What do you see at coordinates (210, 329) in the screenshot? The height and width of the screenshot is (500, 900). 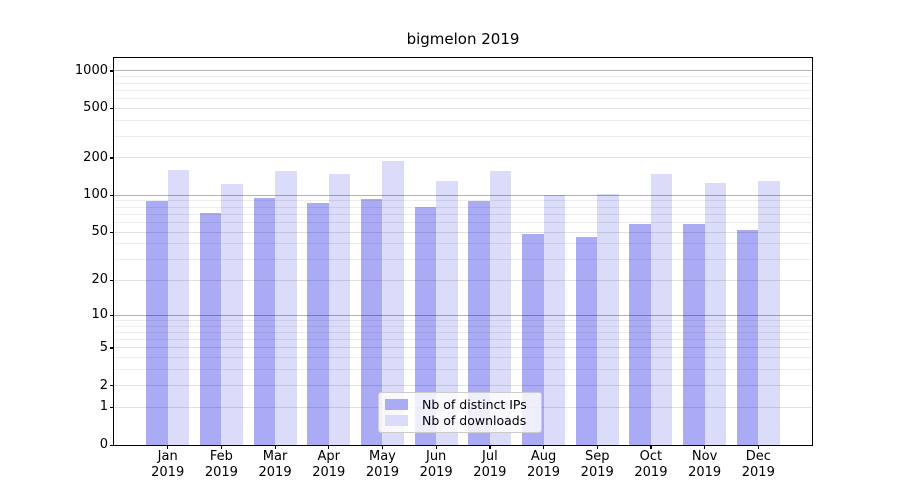 I see `bar-nb-of-distinct-ips-feb` at bounding box center [210, 329].